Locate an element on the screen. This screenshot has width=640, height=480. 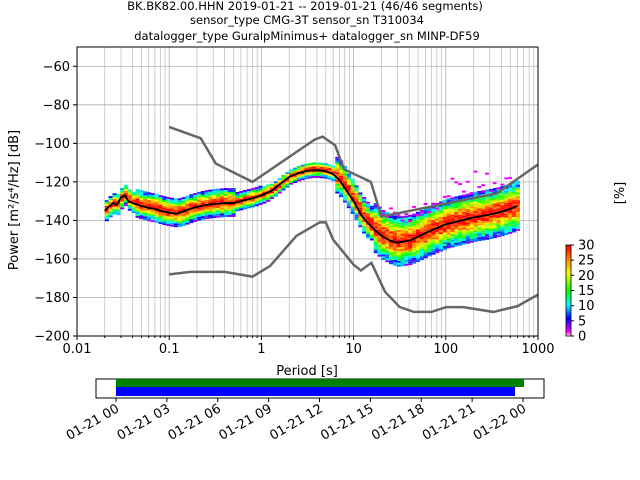
noise-model-low is located at coordinates (354, 267).